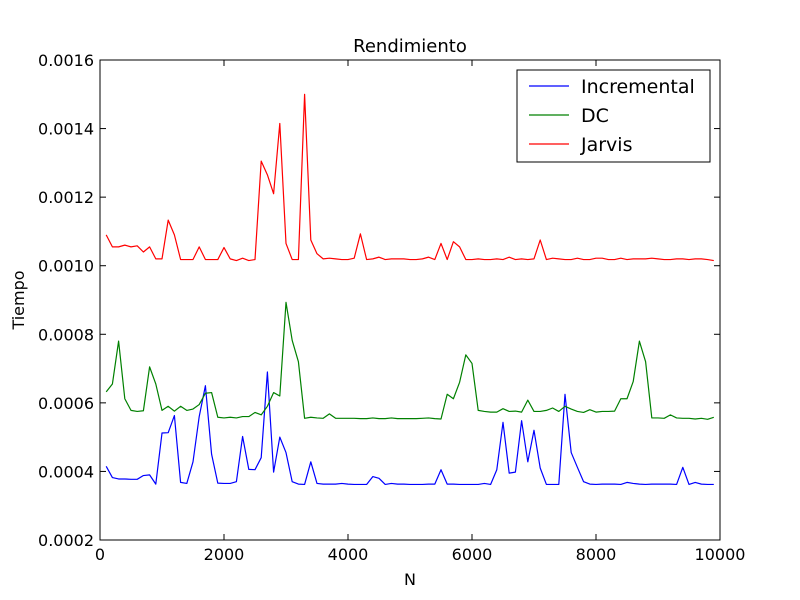  Describe the element at coordinates (66, 471) in the screenshot. I see `y-tick-label: 0.0004` at that location.